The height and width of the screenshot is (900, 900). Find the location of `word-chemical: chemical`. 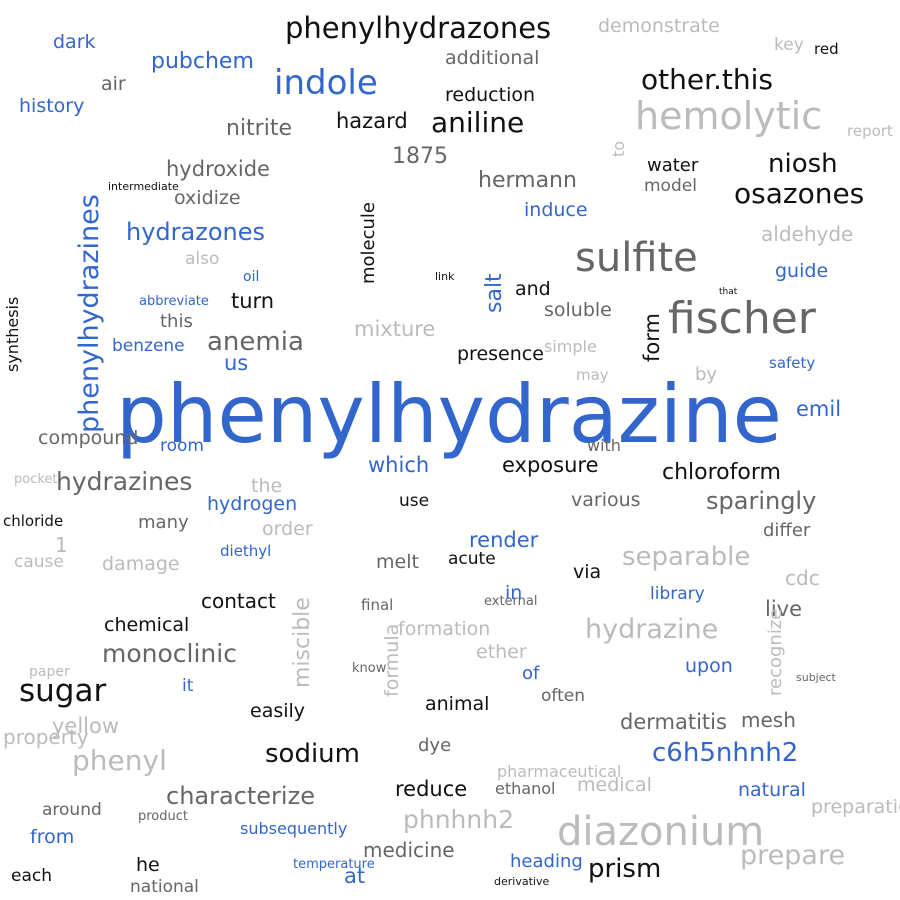

word-chemical: chemical is located at coordinates (147, 625).